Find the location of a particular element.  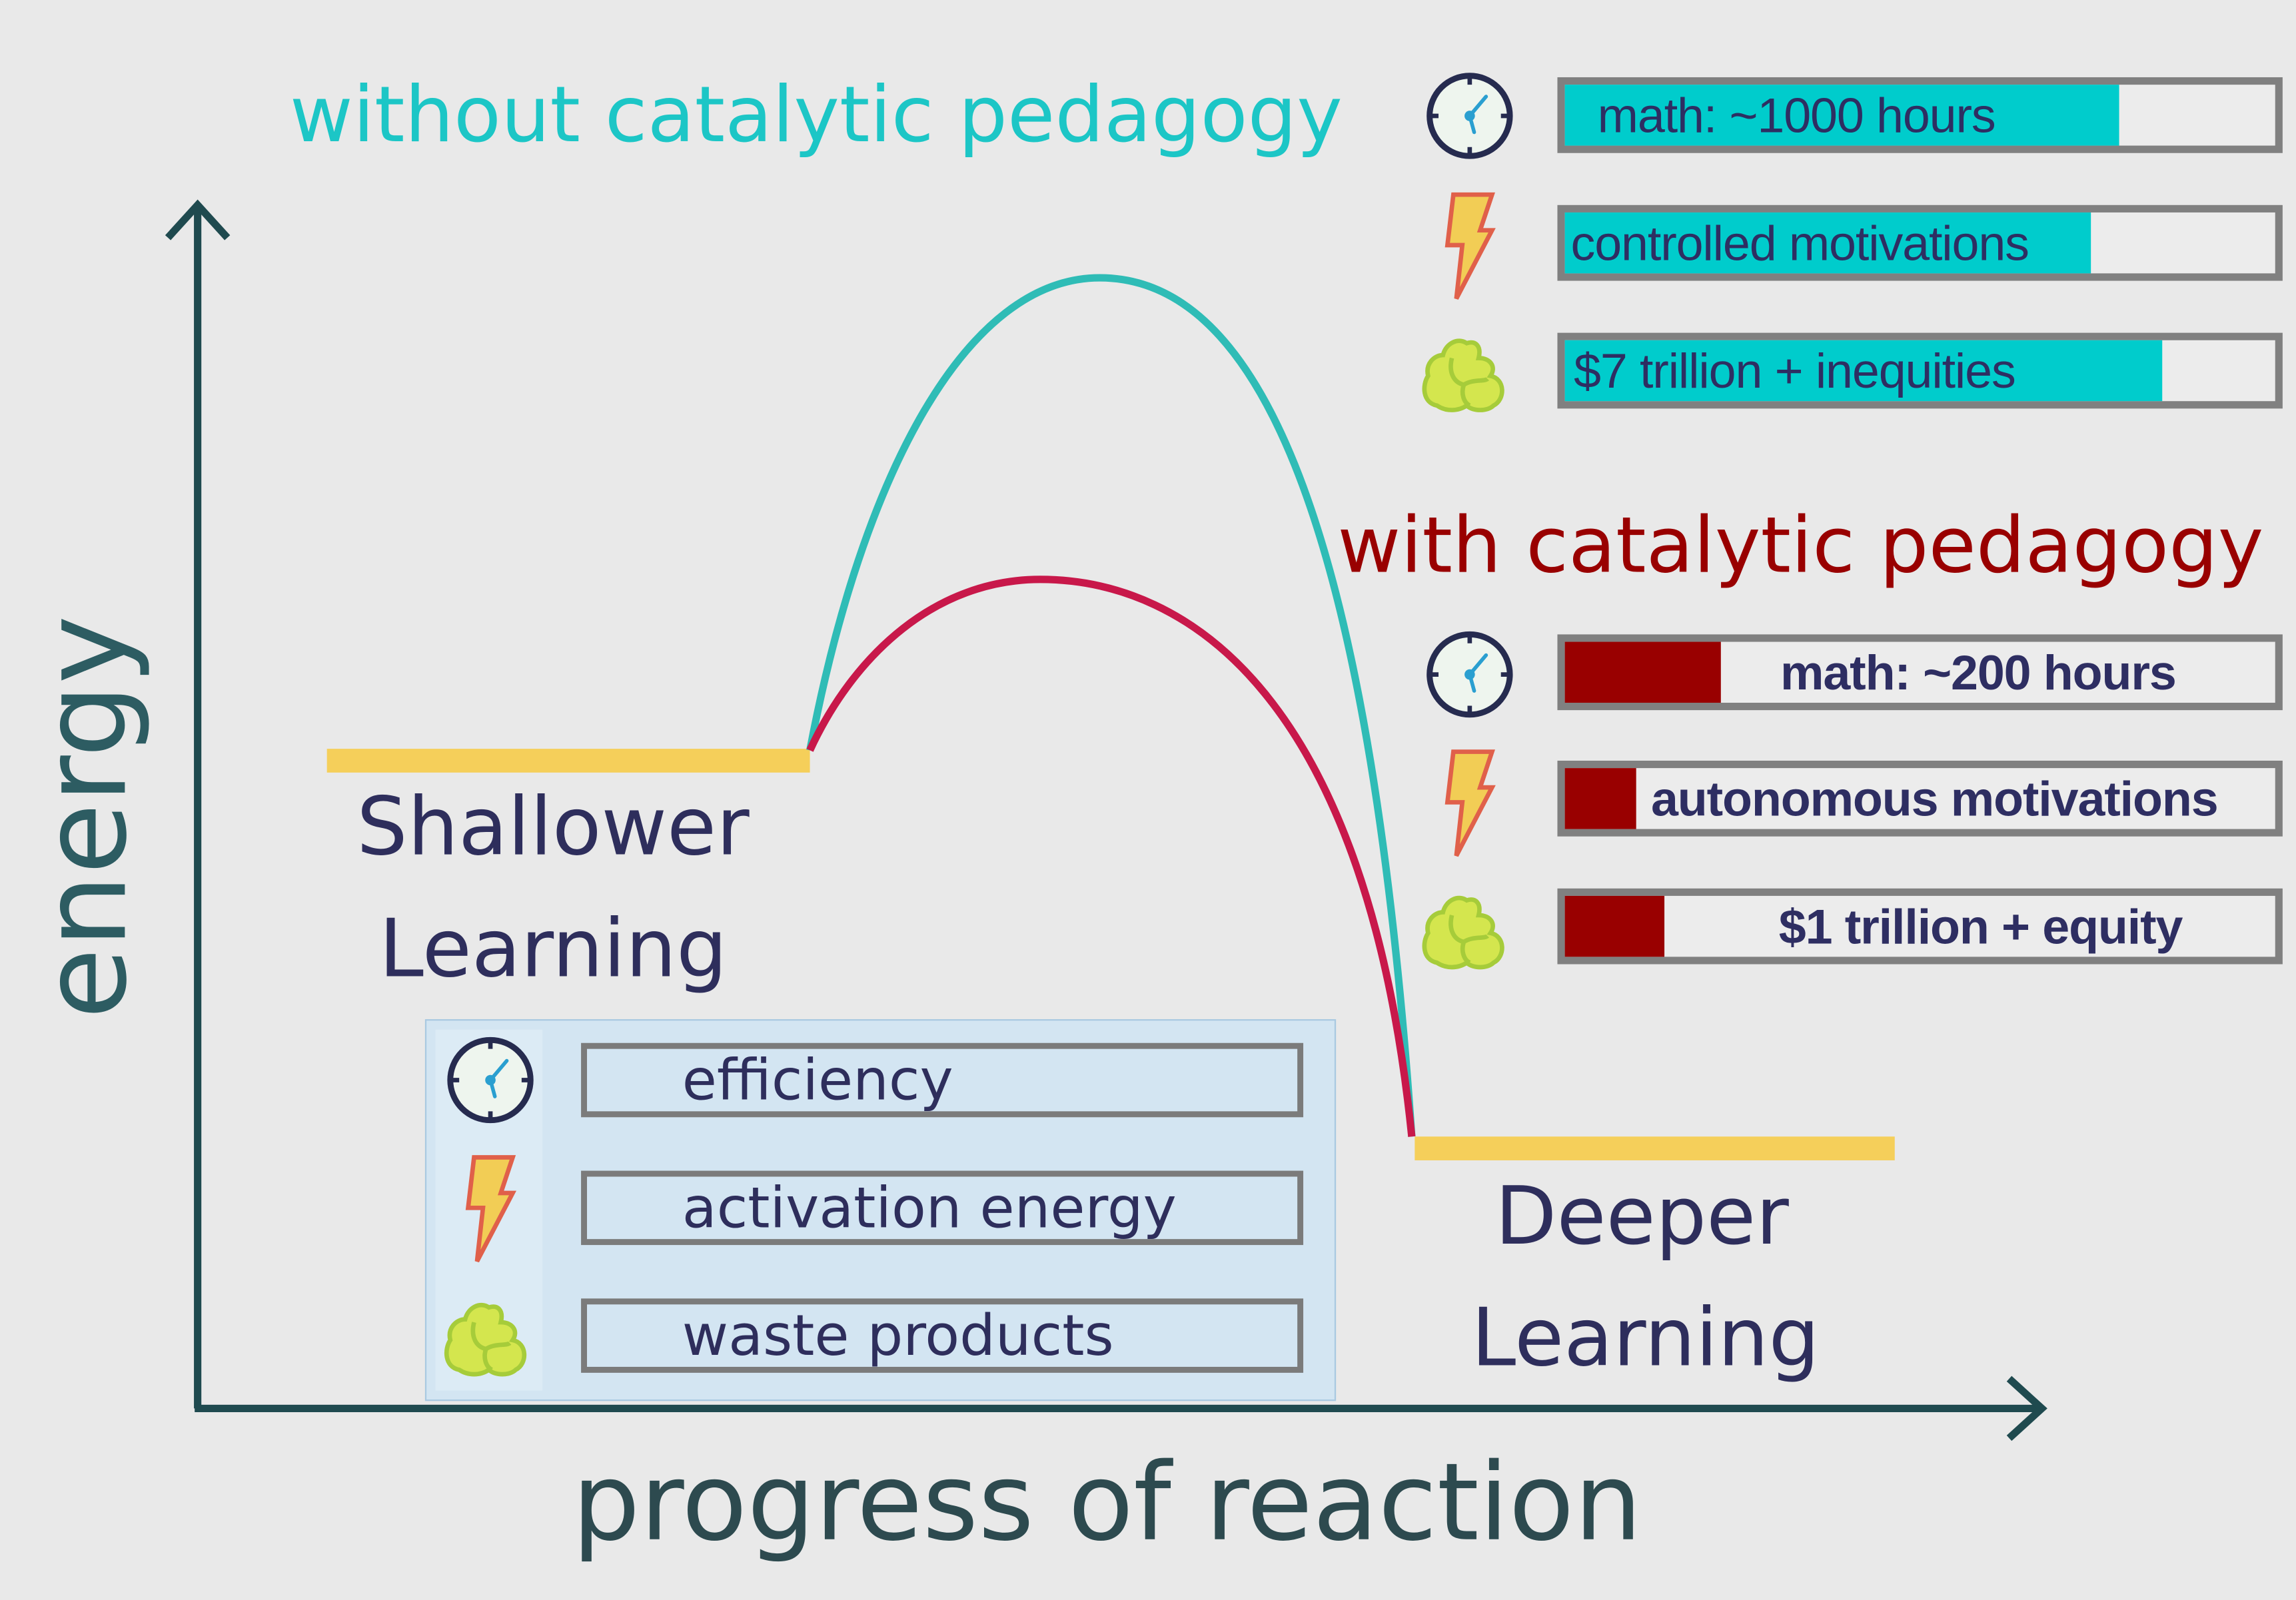

bar-without-waste: $7 trillion + inequities is located at coordinates (1920, 370).